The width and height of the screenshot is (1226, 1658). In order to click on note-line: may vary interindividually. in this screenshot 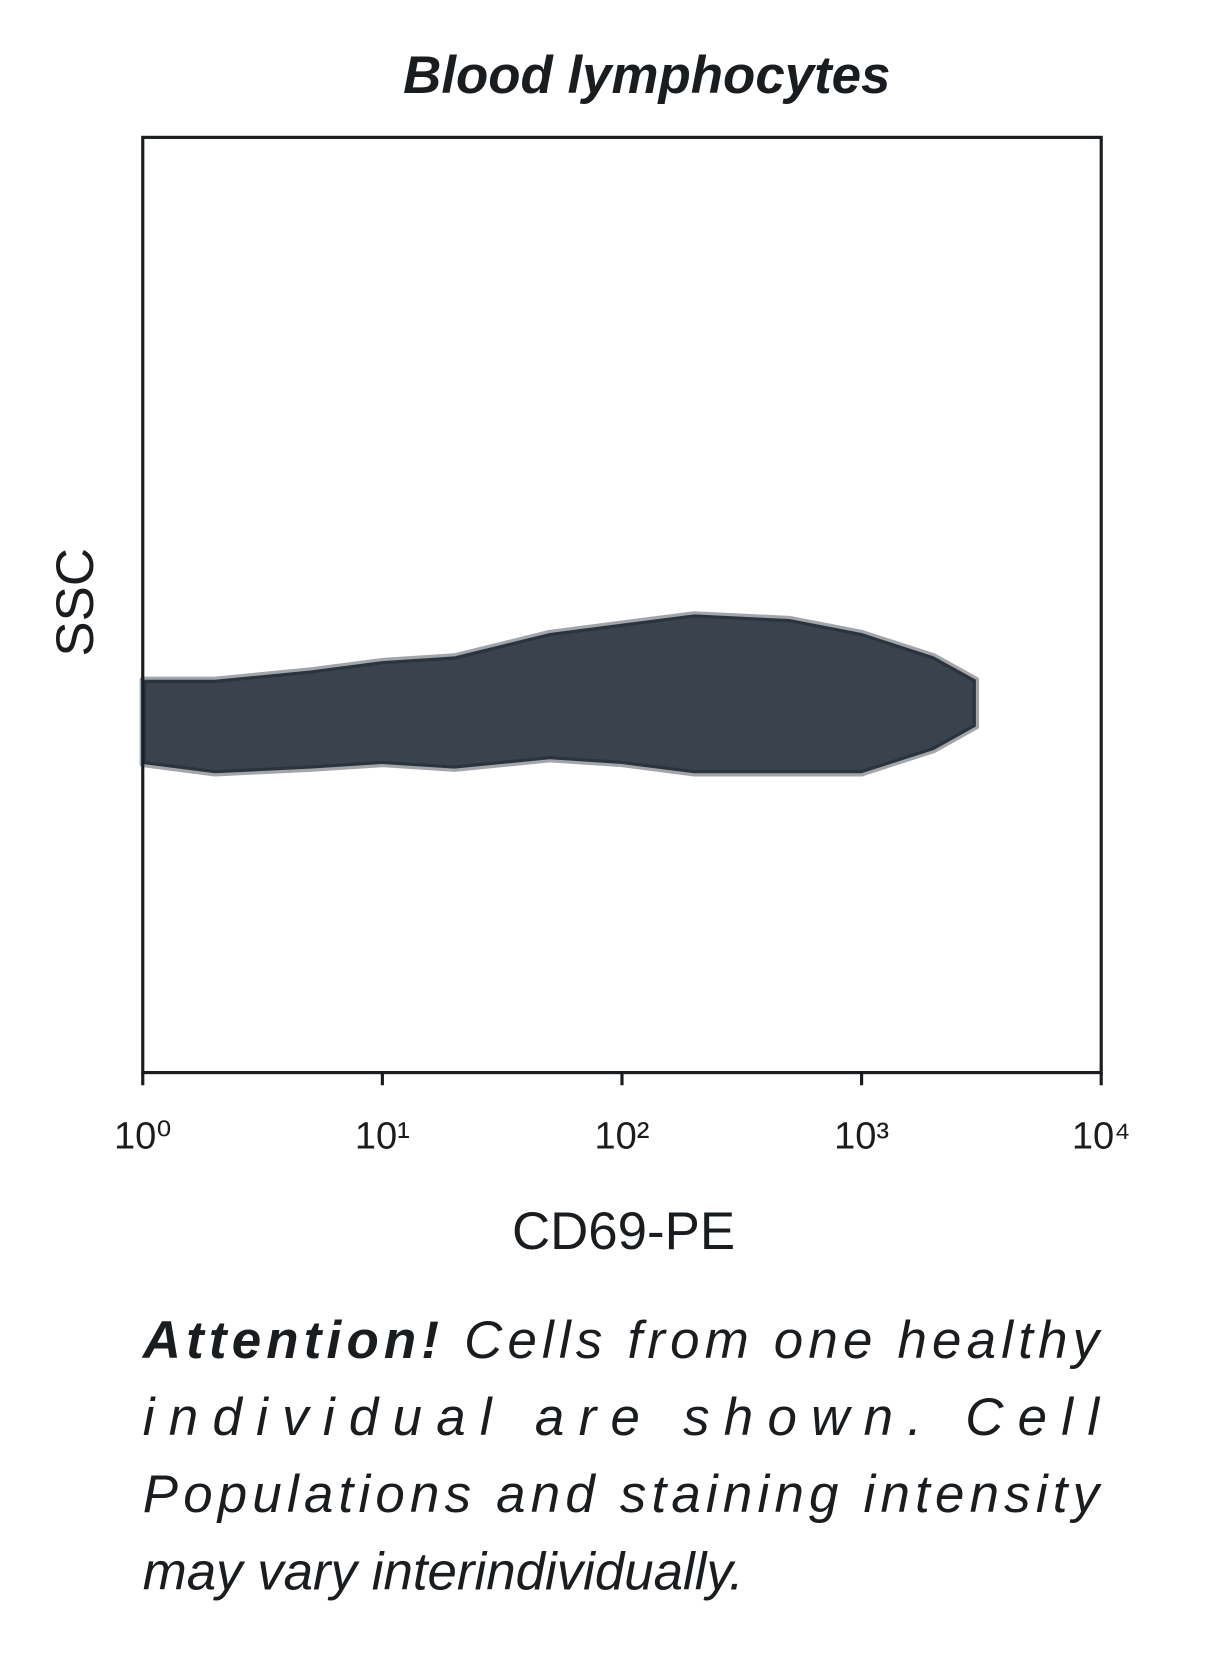, I will do `click(443, 1571)`.